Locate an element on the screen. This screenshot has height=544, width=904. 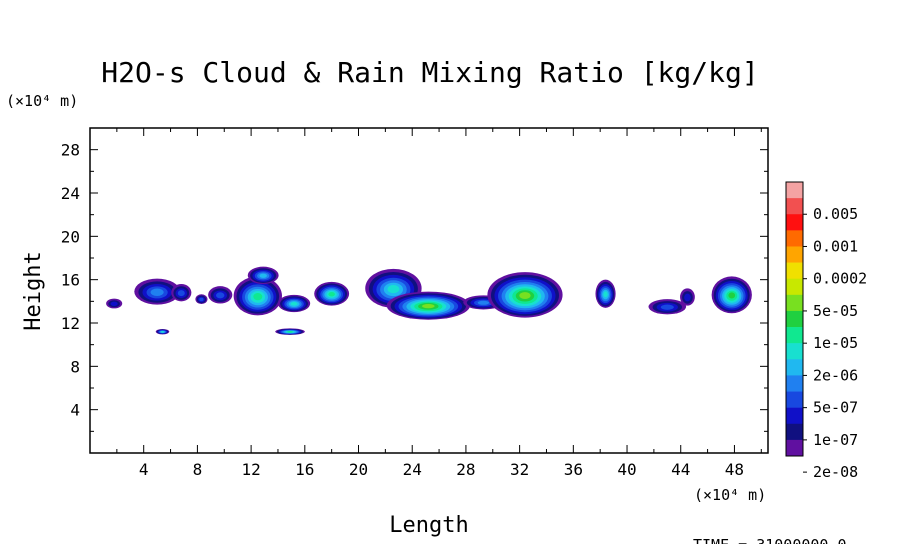
colorbar-frame is located at coordinates (794, 319).